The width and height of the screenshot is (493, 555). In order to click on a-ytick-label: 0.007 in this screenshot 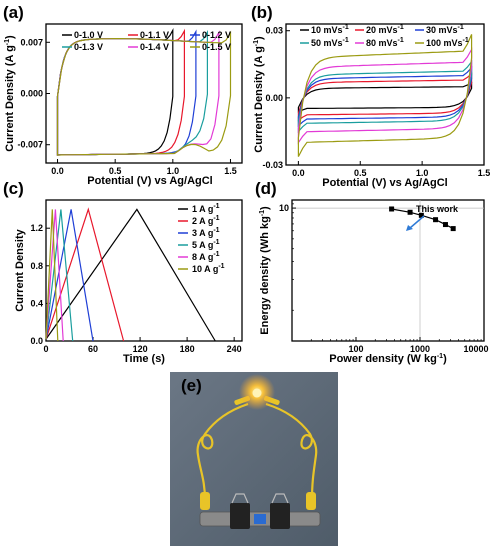, I will do `click(31, 42)`.